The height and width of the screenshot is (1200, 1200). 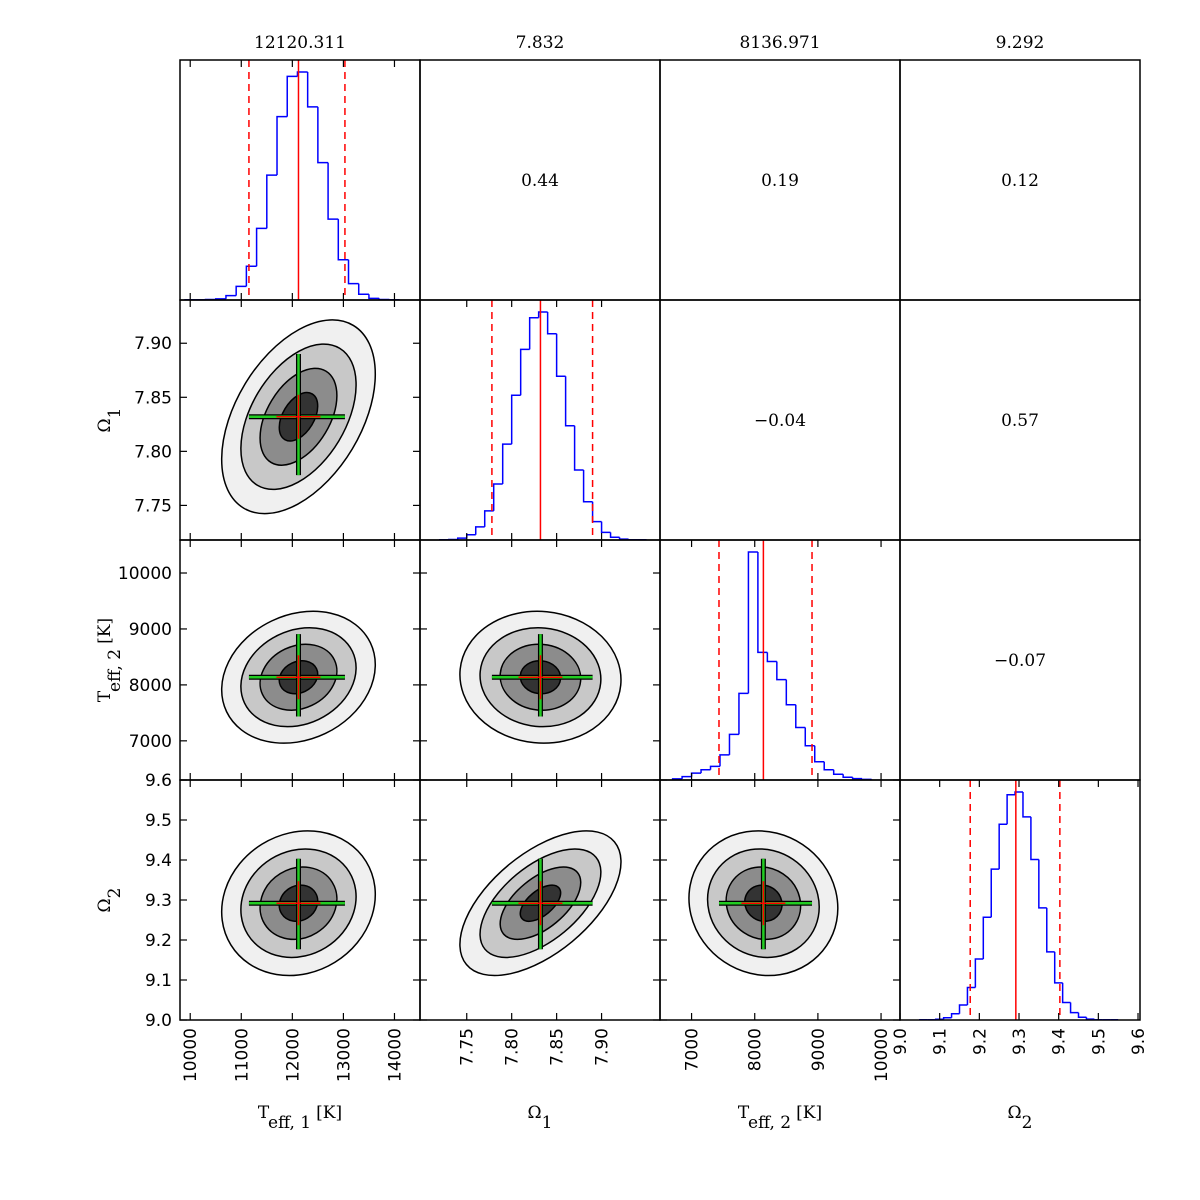 What do you see at coordinates (150, 630) in the screenshot?
I see `y-tick-label: 9000` at bounding box center [150, 630].